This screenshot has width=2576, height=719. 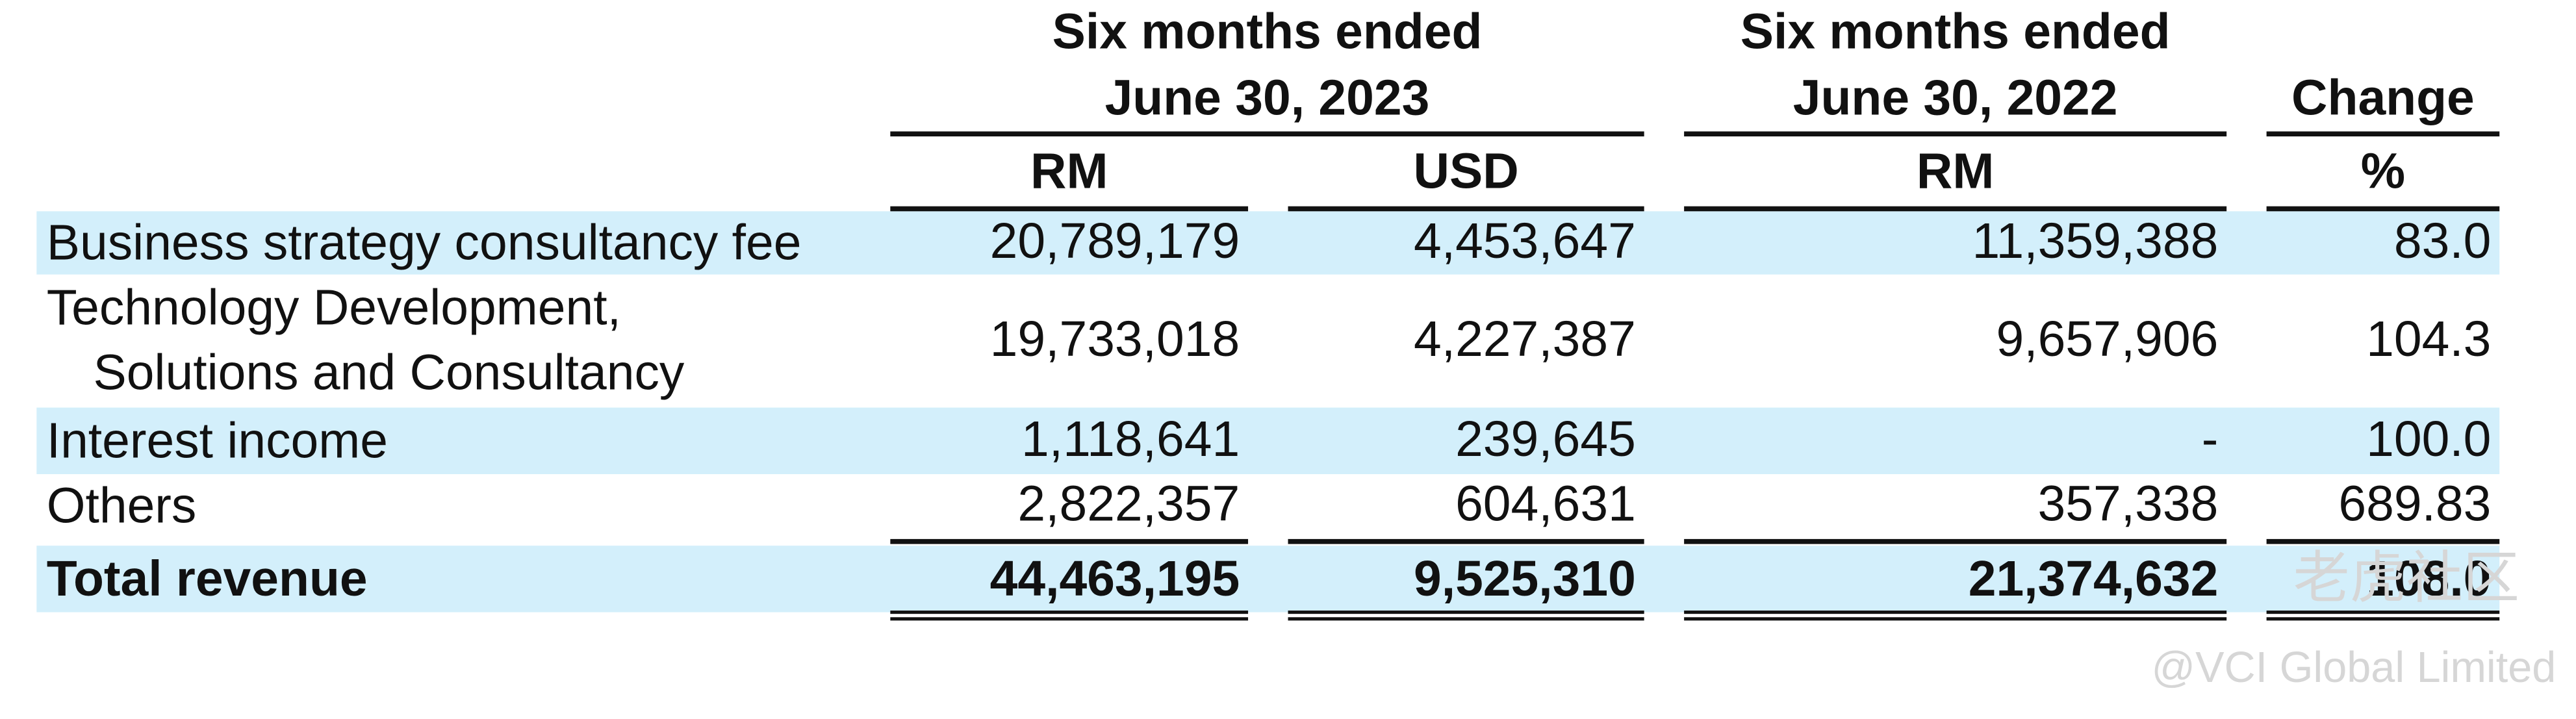 What do you see at coordinates (2093, 579) in the screenshot?
I see `total-value: 21,374,632` at bounding box center [2093, 579].